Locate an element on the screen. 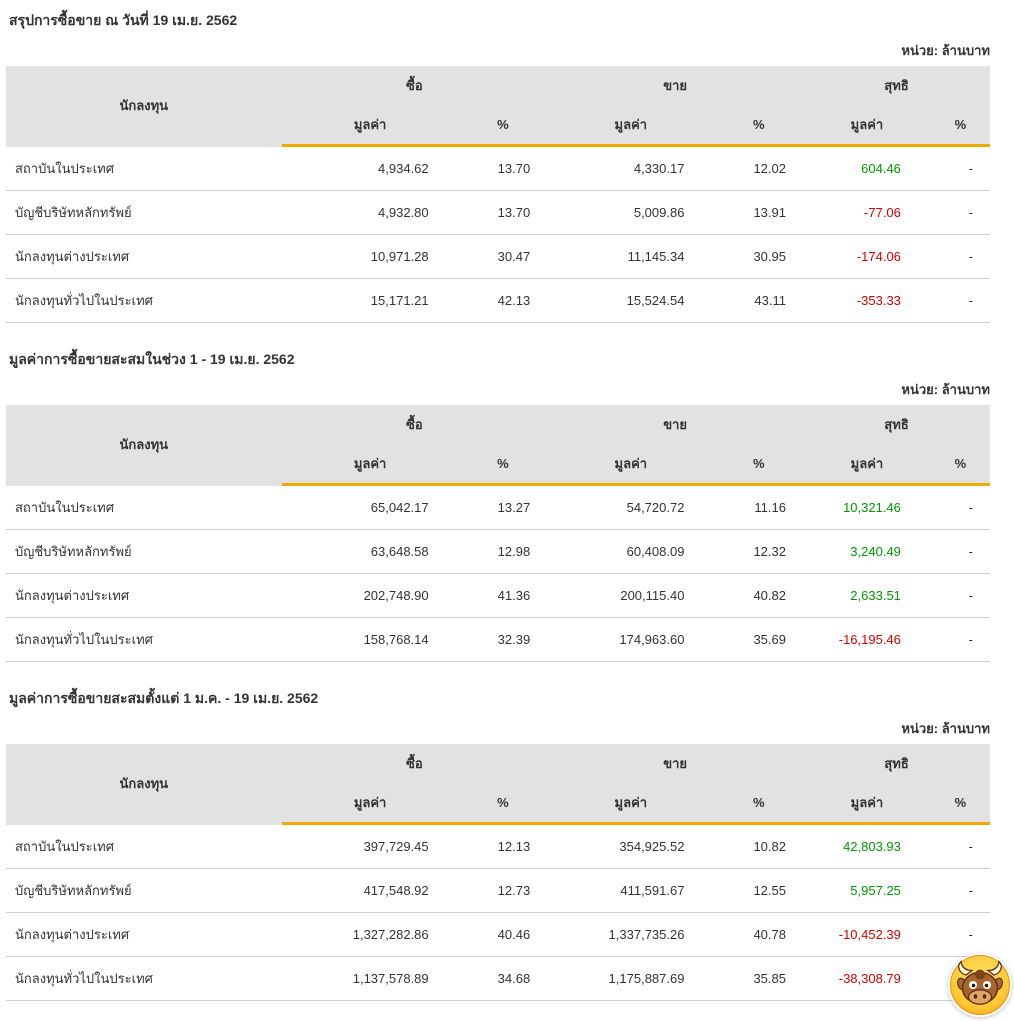 The height and width of the screenshot is (1021, 1014). buy-value: 4,934.62 is located at coordinates (370, 168).